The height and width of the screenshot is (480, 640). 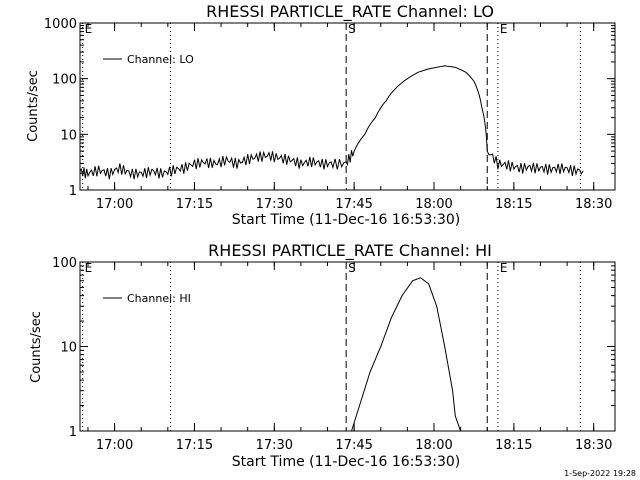 I want to click on chart-title: RHESSI PARTICLE_RATE Channel: LO, so click(x=350, y=12).